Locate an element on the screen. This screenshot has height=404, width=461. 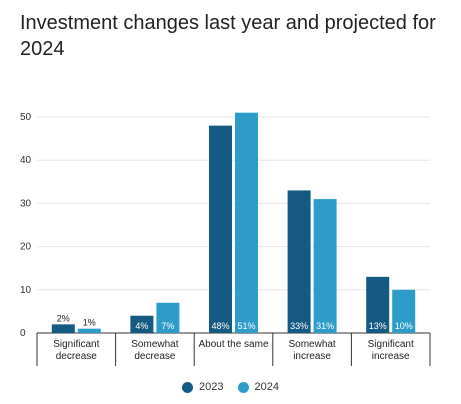
data-label: 4% is located at coordinates (141, 326).